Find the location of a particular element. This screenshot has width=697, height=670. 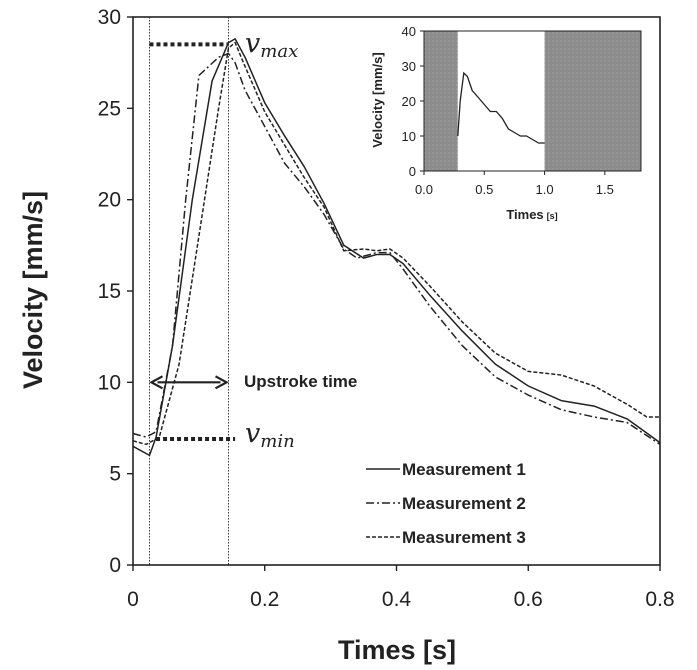

legend-label-measurement-2: Measurement 2 is located at coordinates (464, 503).